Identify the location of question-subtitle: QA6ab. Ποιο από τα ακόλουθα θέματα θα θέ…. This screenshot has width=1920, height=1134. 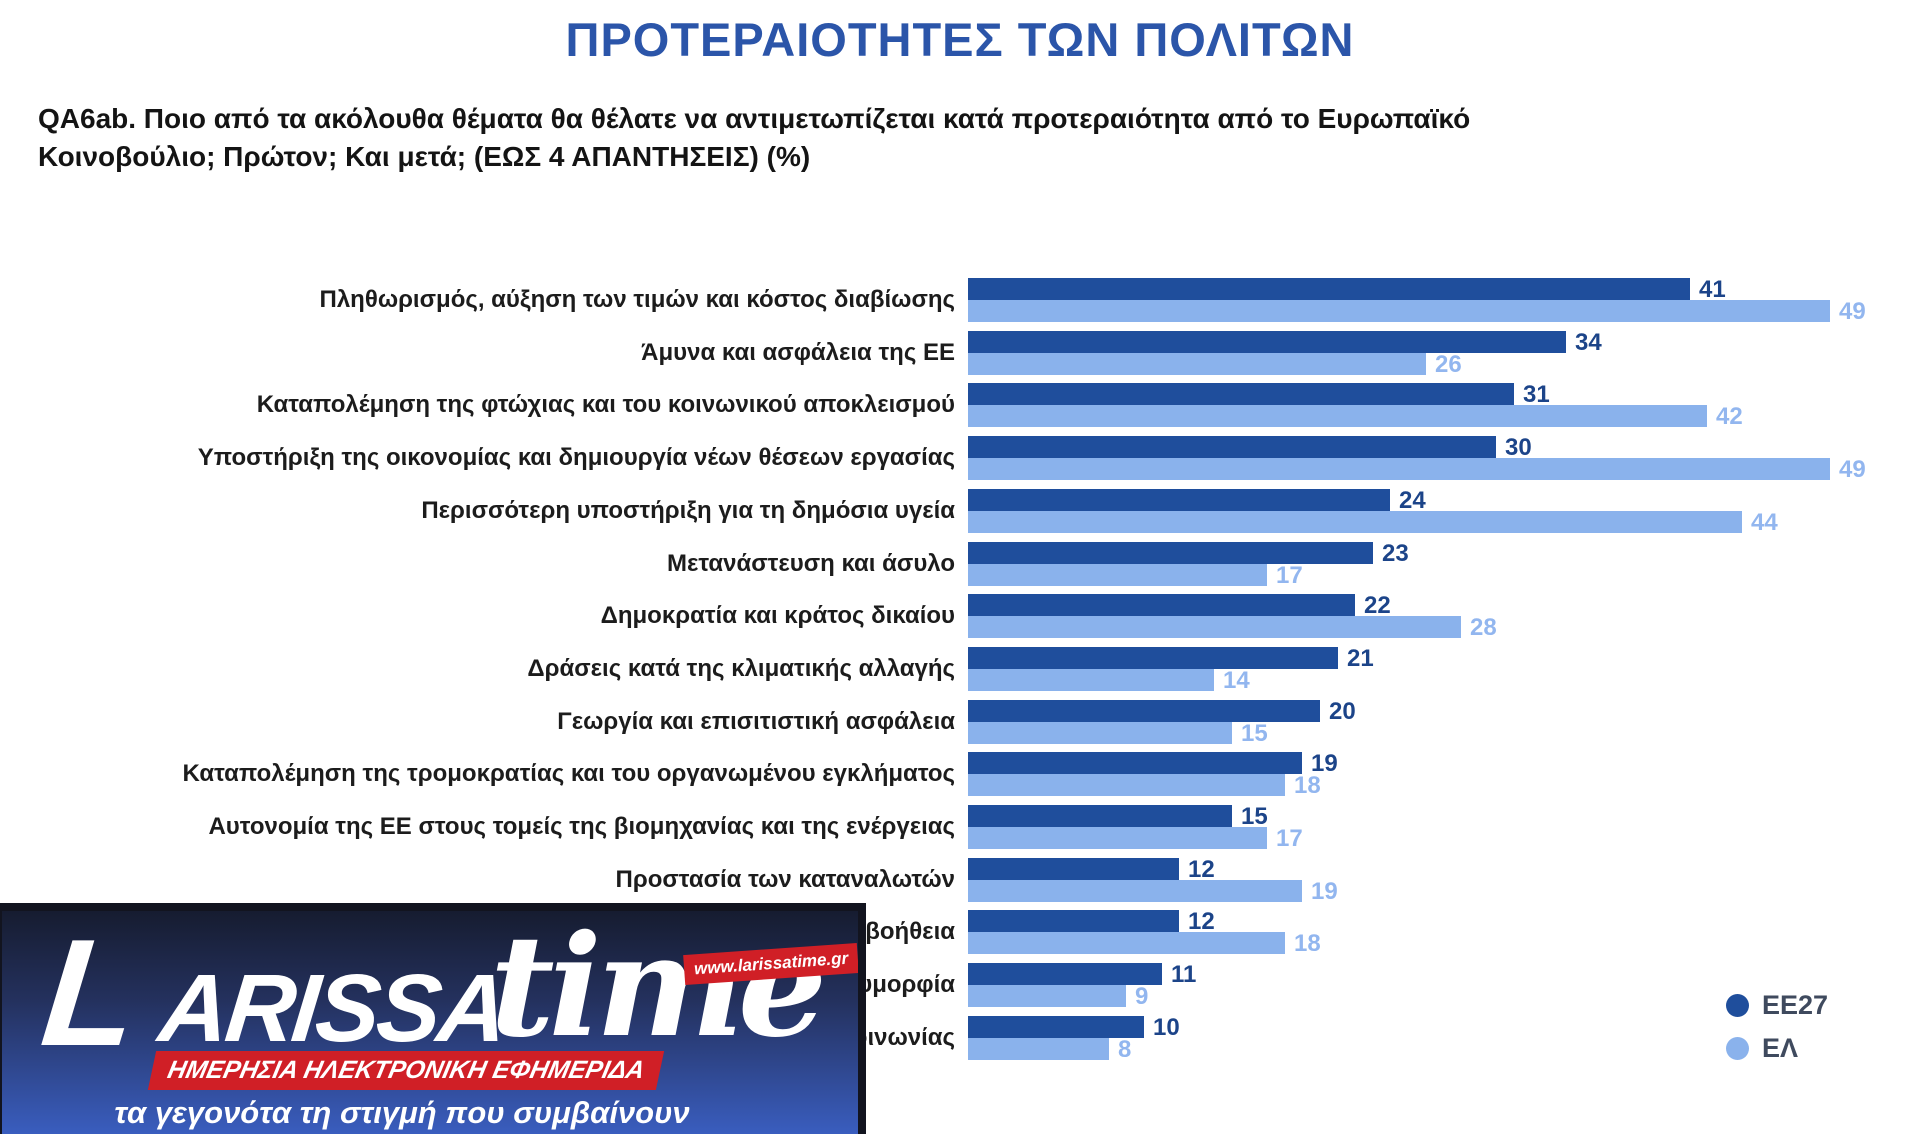
(818, 138).